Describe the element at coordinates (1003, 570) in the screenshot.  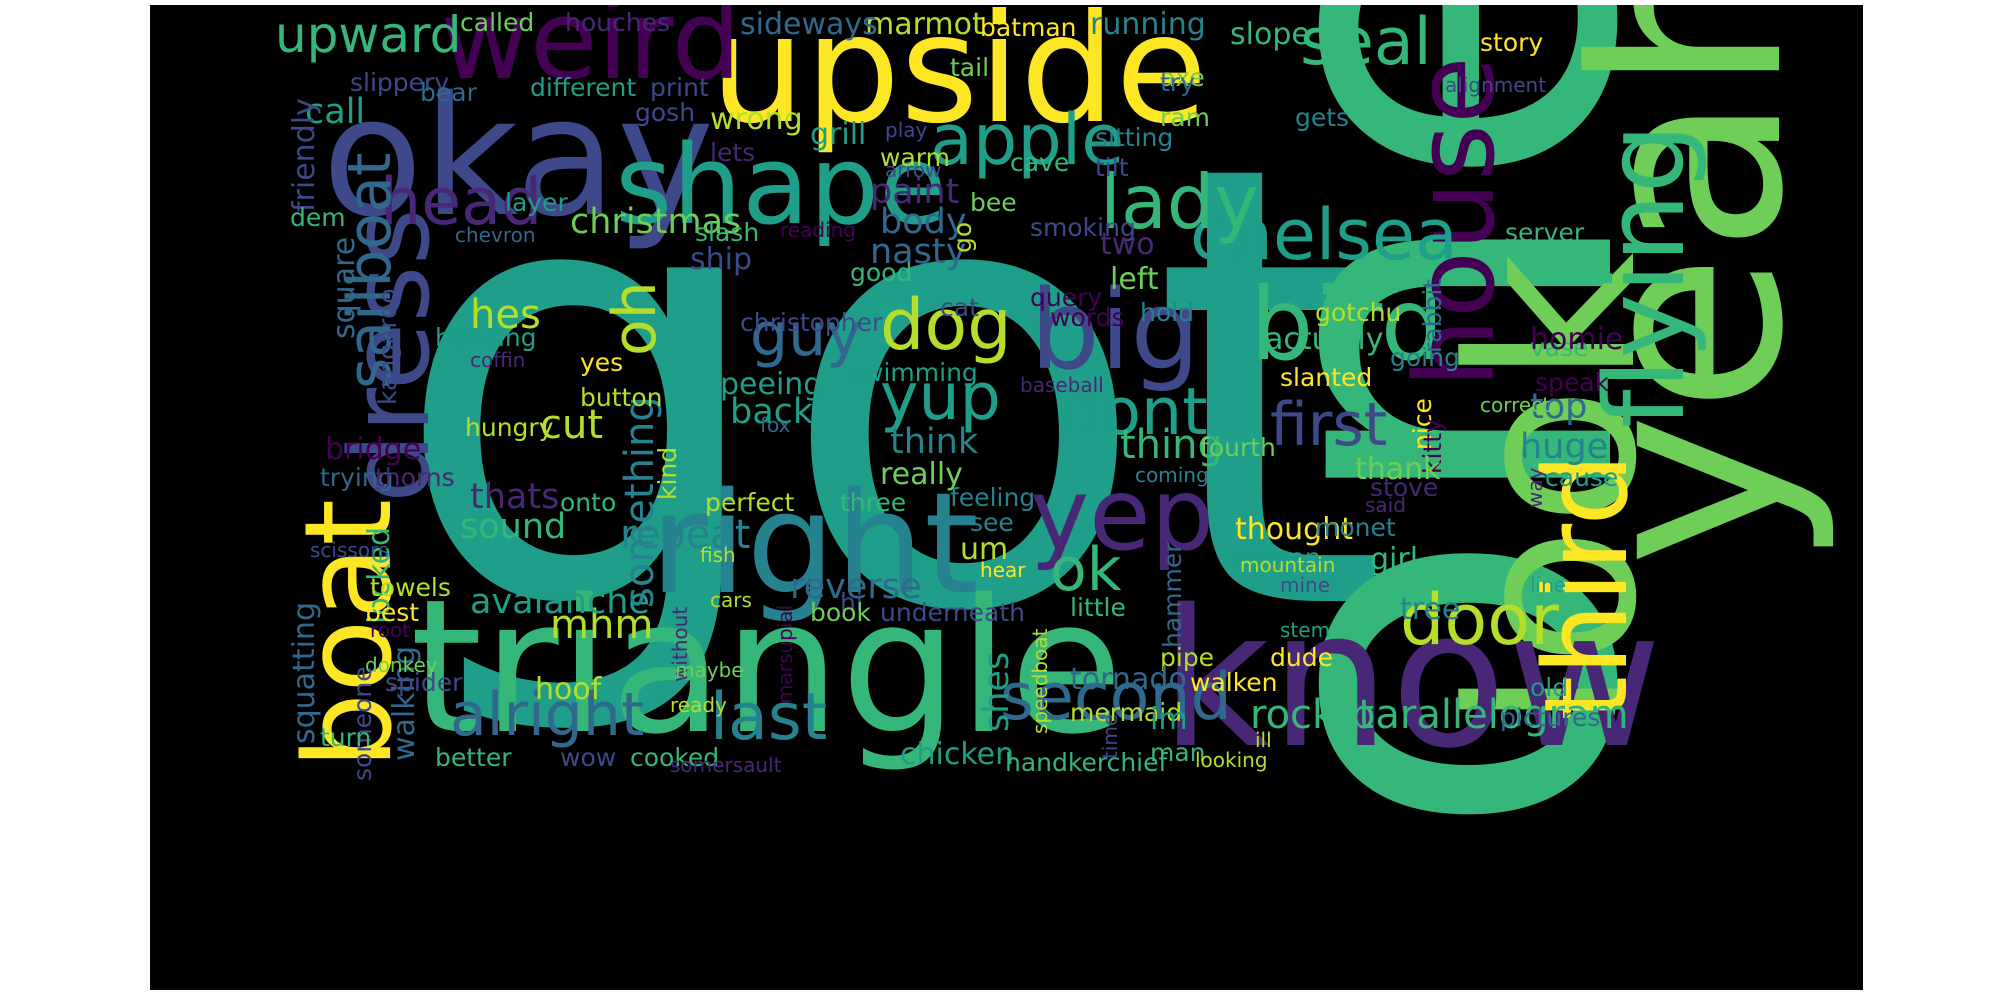
I see `word-hear: hear` at that location.